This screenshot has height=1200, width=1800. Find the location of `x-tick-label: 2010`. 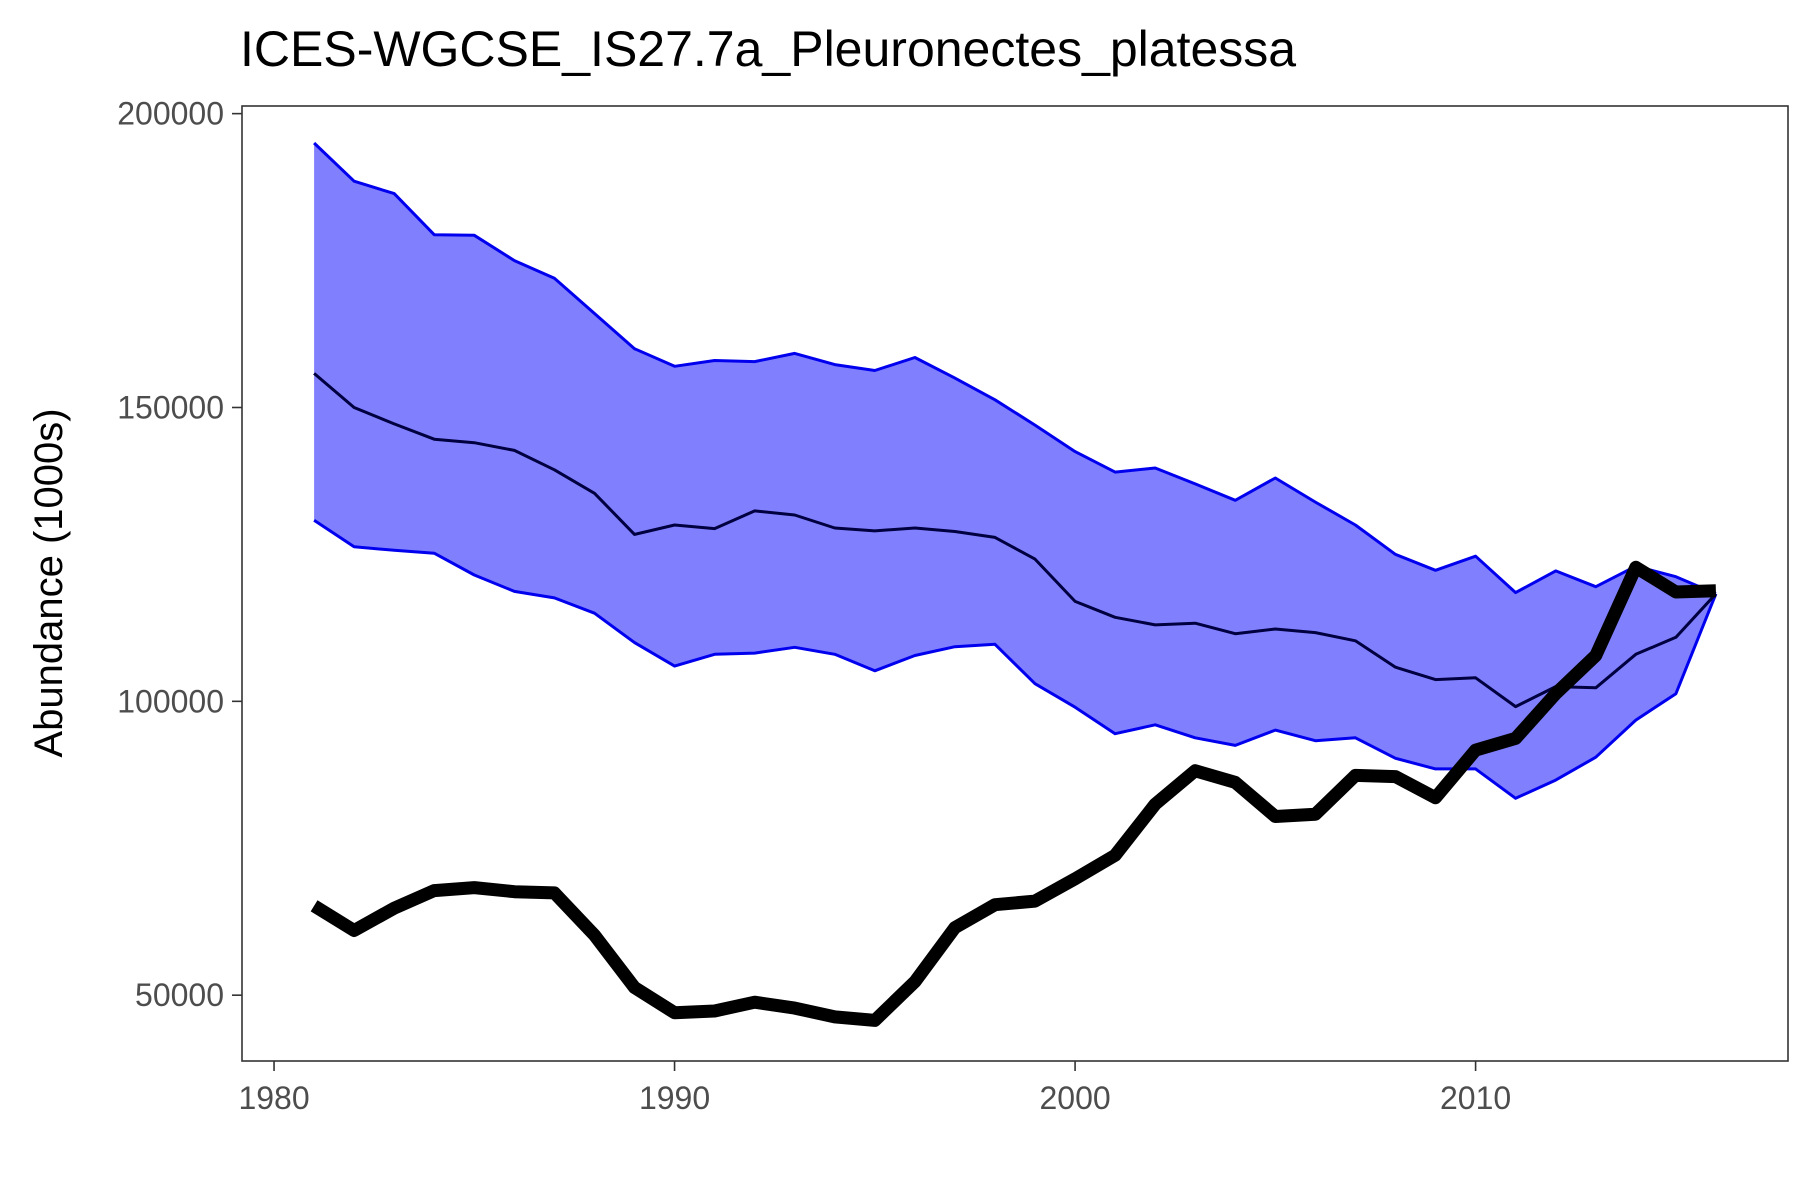

x-tick-label: 2010 is located at coordinates (1475, 1098).